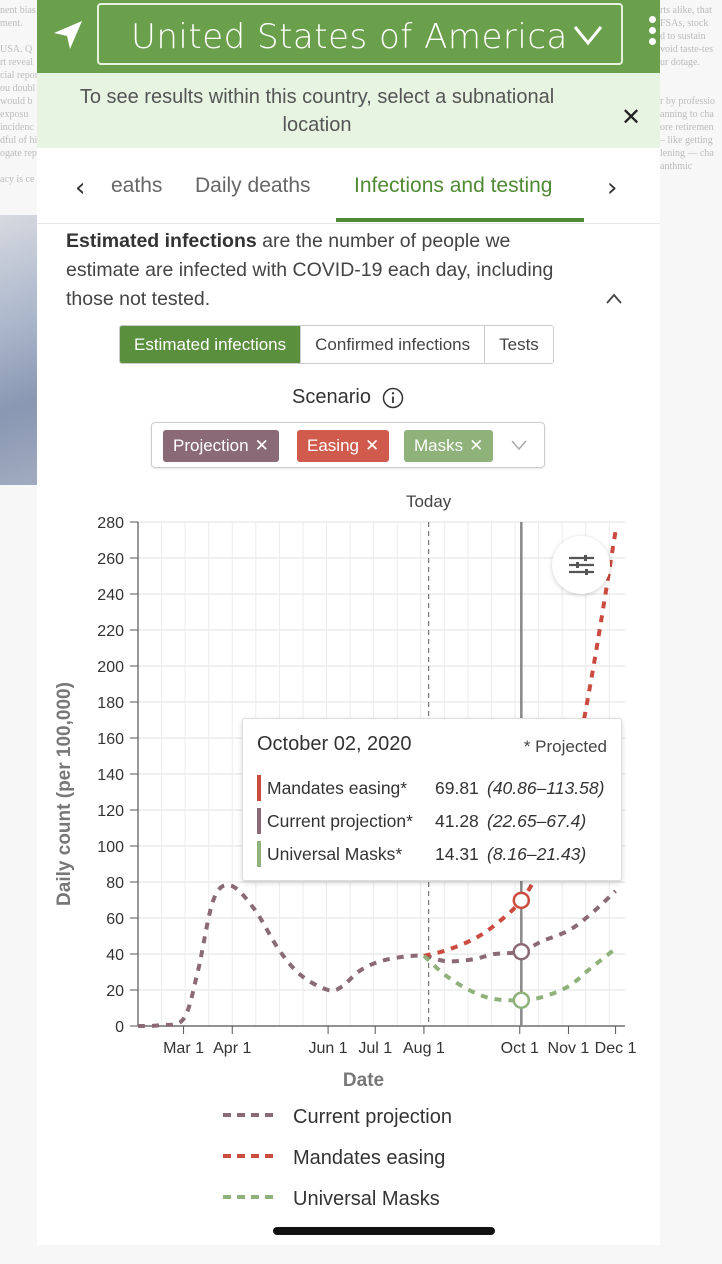 Image resolution: width=722 pixels, height=1264 pixels. Describe the element at coordinates (393, 398) in the screenshot. I see `info-icon` at that location.